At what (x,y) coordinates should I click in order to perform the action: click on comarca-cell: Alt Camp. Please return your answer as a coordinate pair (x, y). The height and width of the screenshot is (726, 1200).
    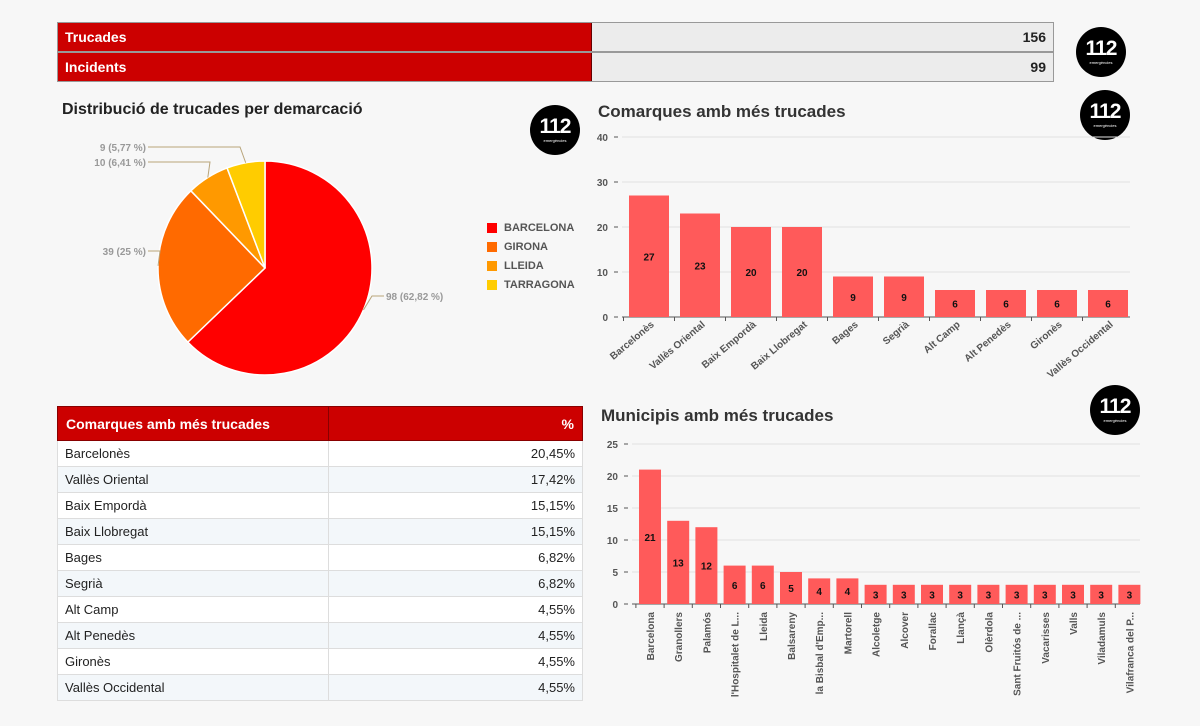
    Looking at the image, I should click on (193, 609).